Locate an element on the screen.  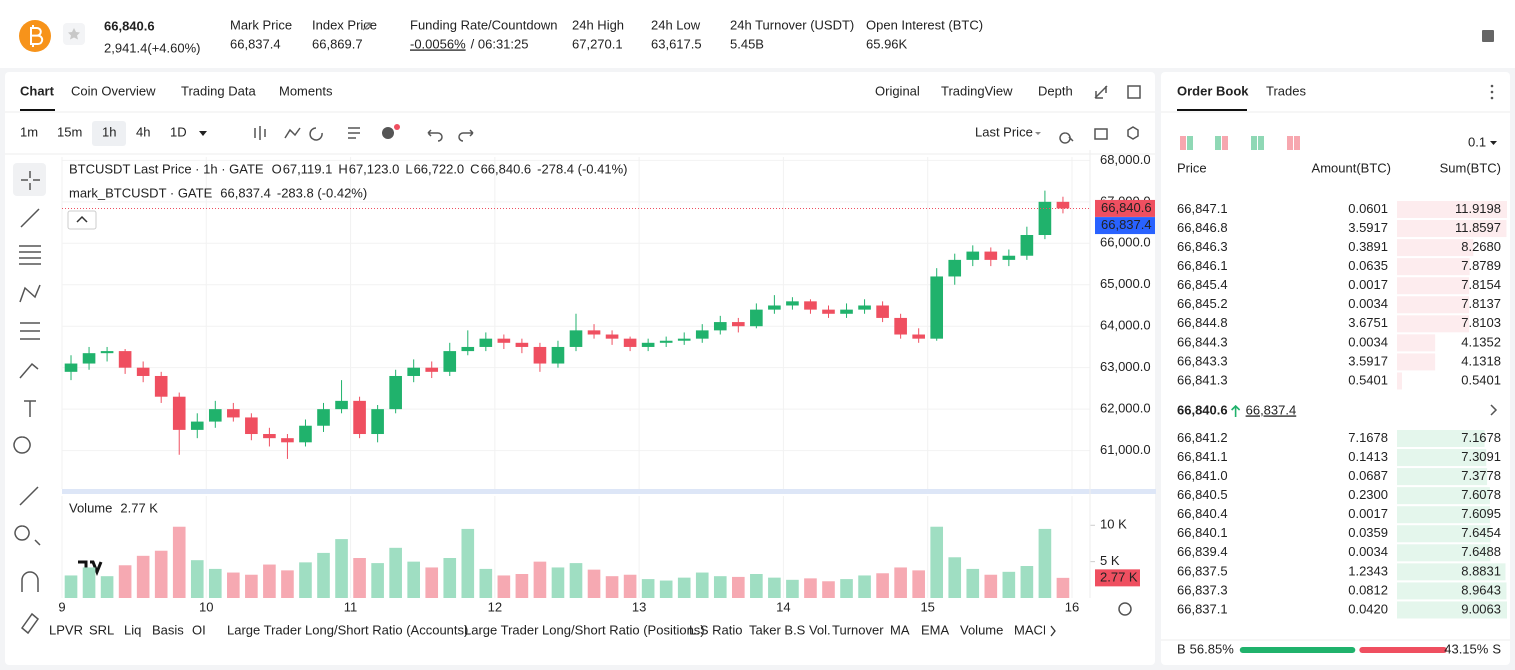
indicator-button: Large Trader Long/Short Ratio (Accounts) is located at coordinates (347, 629).